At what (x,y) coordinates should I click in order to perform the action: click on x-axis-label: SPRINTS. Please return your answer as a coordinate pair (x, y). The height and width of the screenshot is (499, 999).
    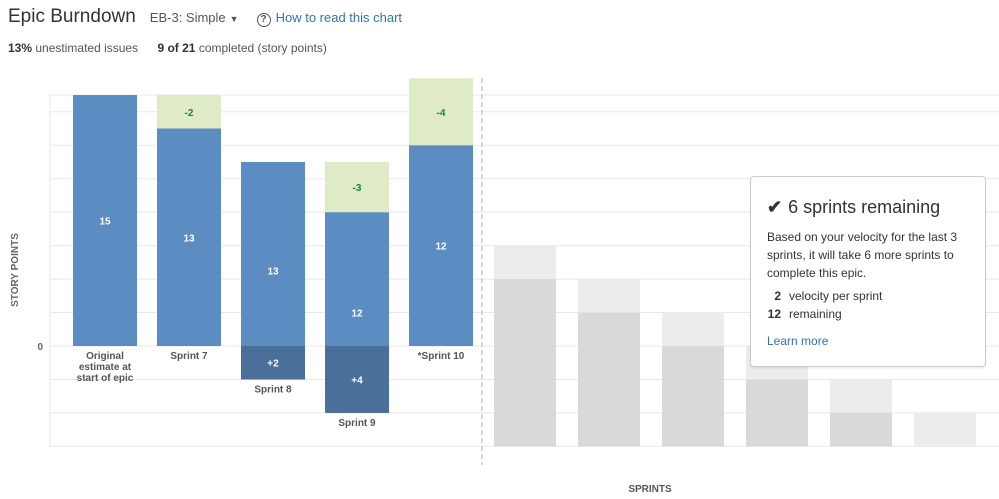
    Looking at the image, I should click on (650, 489).